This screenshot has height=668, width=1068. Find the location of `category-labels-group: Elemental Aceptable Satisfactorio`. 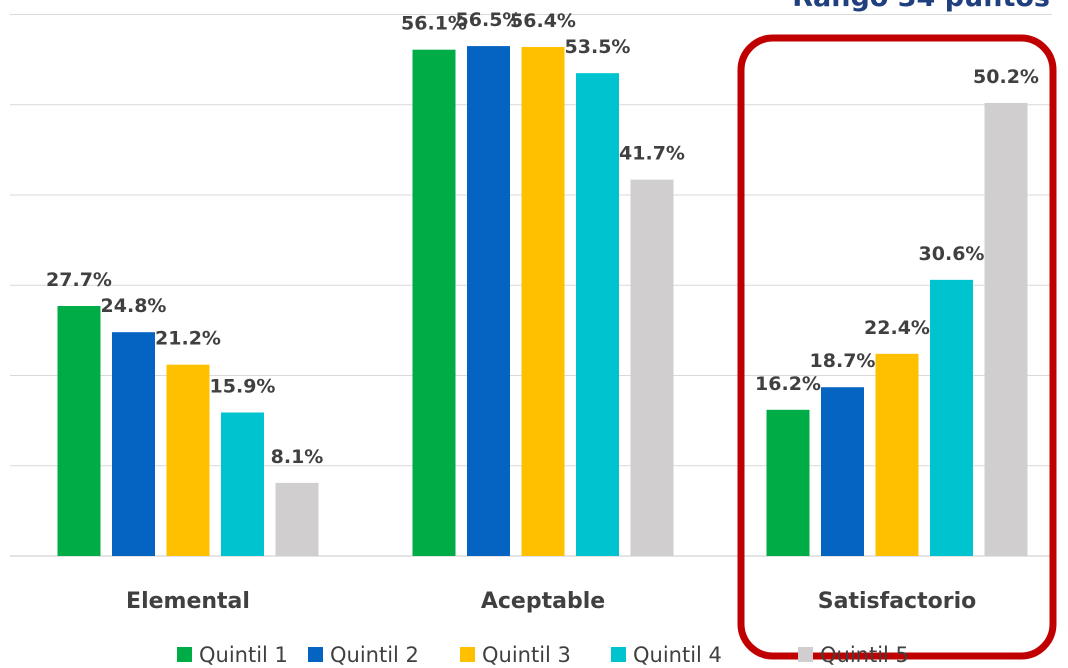

category-labels-group: Elemental Aceptable Satisfactorio is located at coordinates (551, 601).